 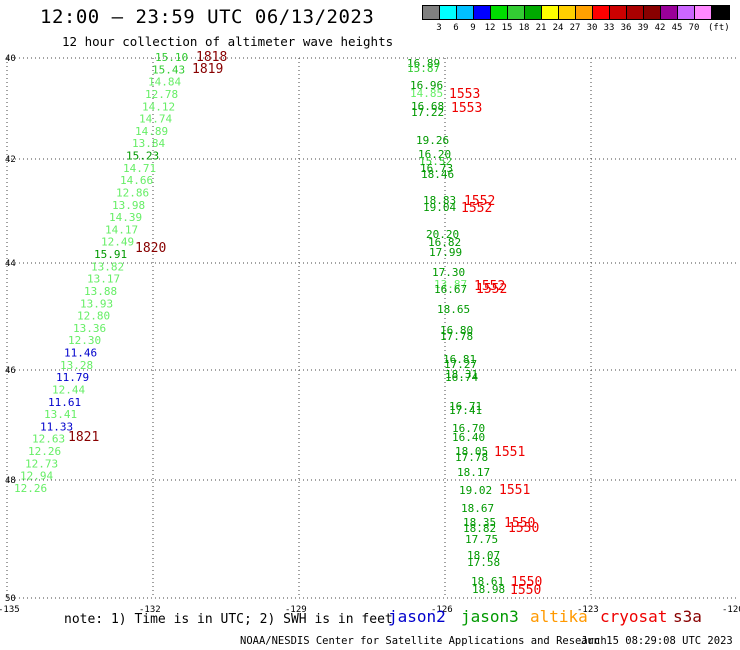 I want to click on satellite-legend-item: jason3, so click(x=490, y=616).